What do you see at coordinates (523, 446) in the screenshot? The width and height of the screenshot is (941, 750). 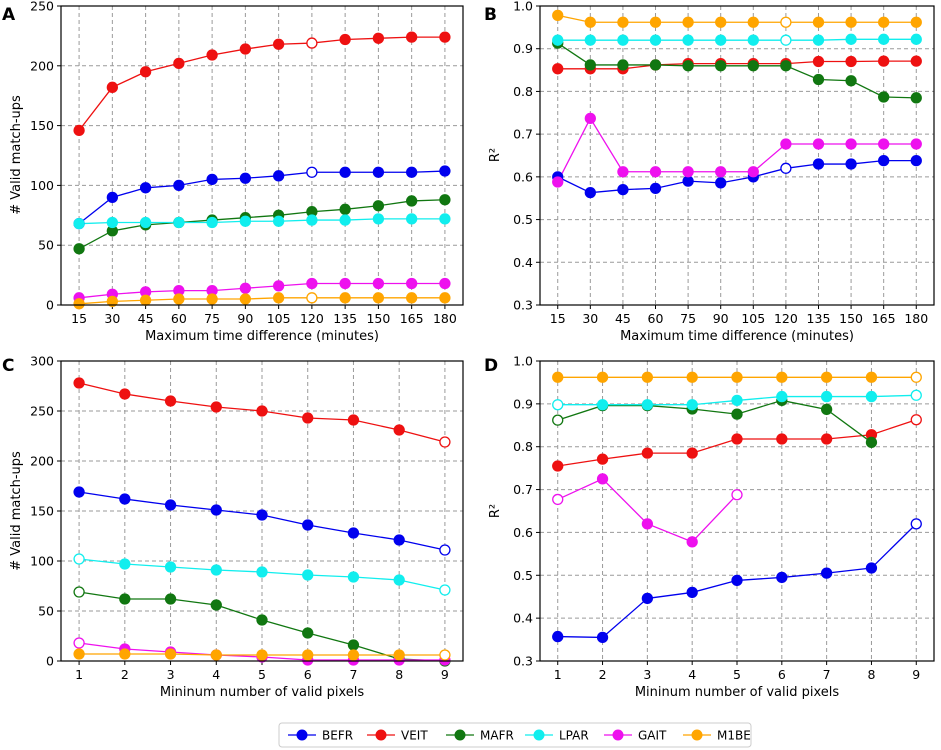 I see `panel-d-ytick-label: 0.8` at bounding box center [523, 446].